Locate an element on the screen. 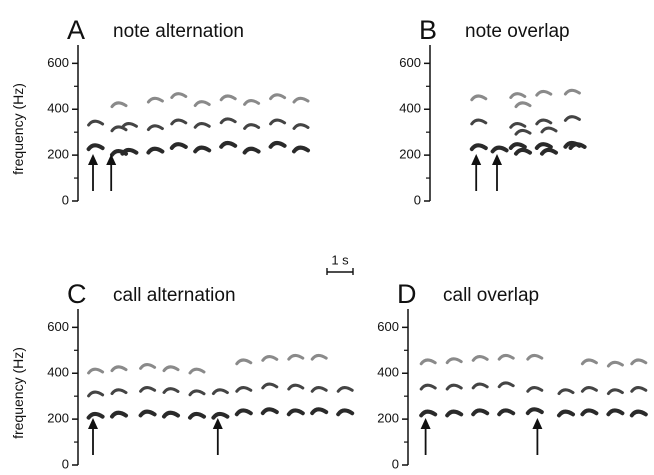  panel-letter: A is located at coordinates (76, 30).